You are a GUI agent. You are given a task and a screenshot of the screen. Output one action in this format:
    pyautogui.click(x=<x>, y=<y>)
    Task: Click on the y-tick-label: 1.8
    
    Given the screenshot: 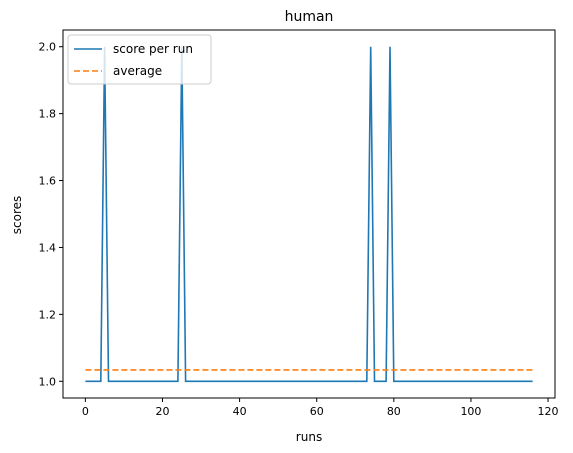 What is the action you would take?
    pyautogui.click(x=48, y=114)
    